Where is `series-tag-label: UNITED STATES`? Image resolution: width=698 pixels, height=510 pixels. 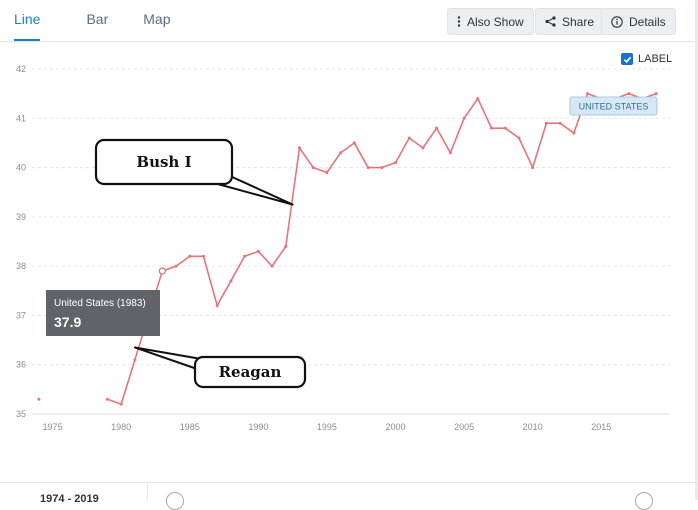
series-tag-label: UNITED STATES is located at coordinates (614, 107).